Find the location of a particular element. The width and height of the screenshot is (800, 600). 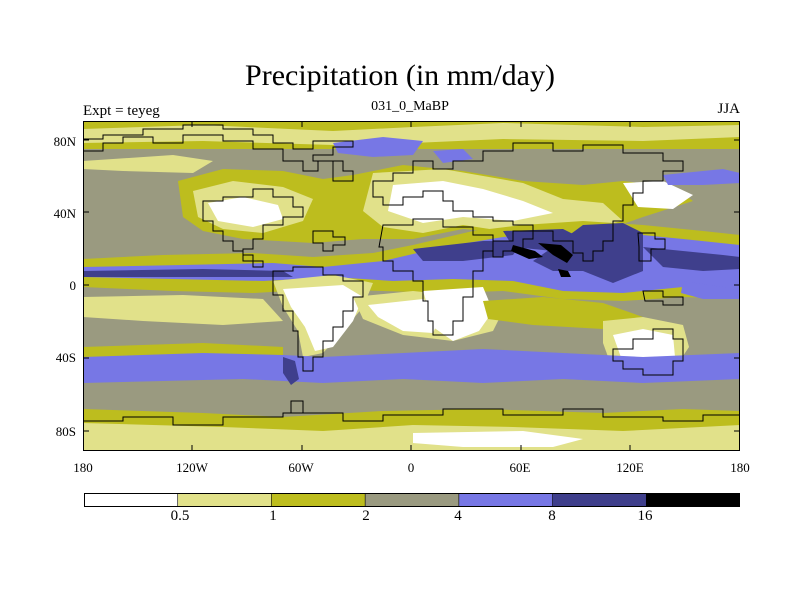

southern-storm-track is located at coordinates (411, 366).